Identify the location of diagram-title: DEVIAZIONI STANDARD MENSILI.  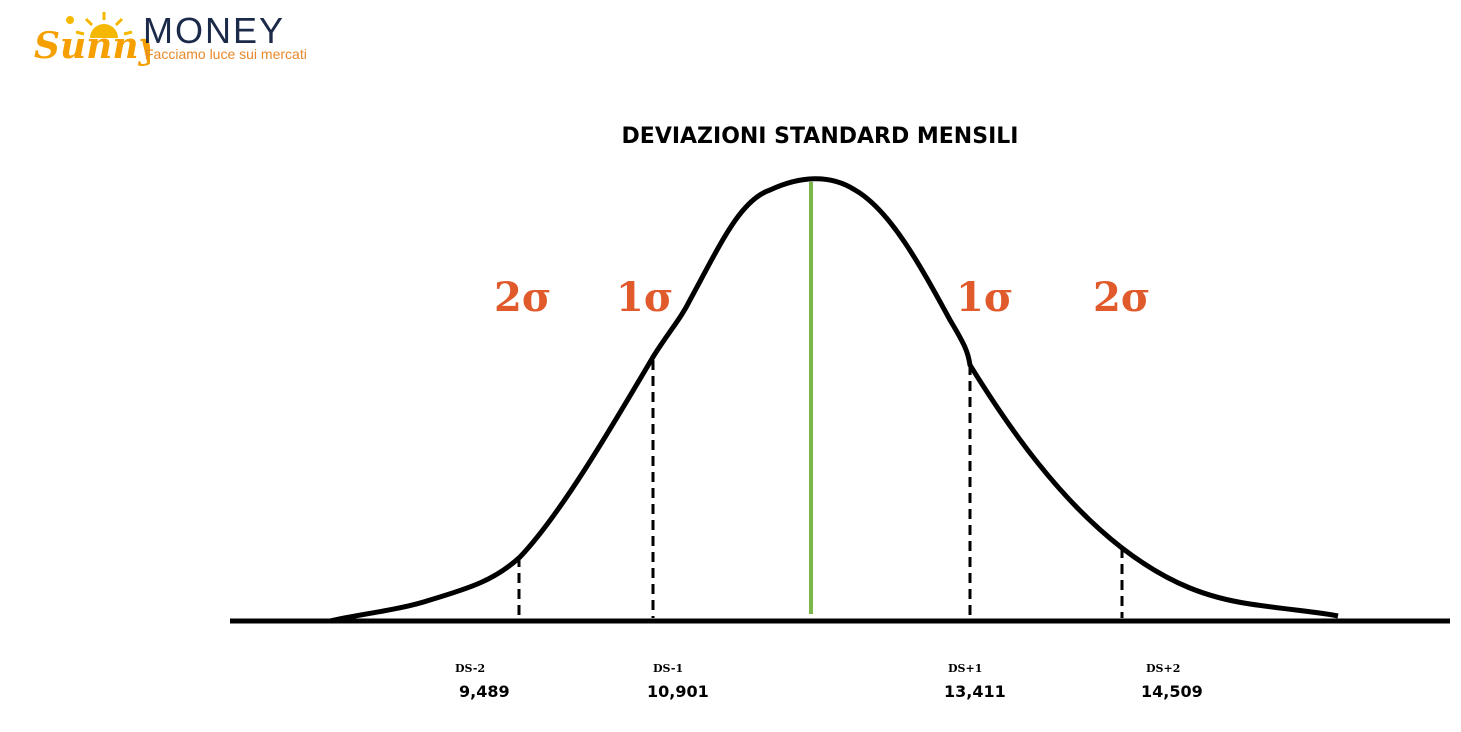
(820, 136).